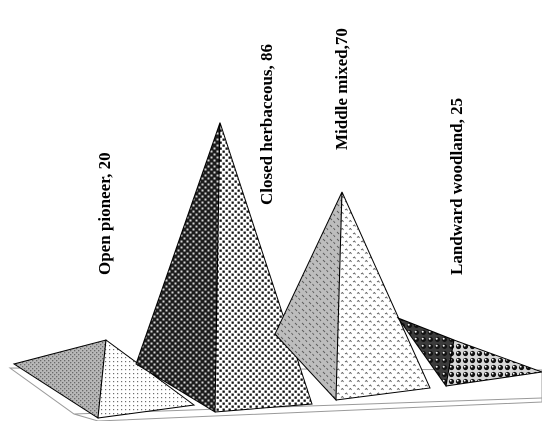 This screenshot has height=421, width=542. I want to click on floor-front-edge, so click(307, 406).